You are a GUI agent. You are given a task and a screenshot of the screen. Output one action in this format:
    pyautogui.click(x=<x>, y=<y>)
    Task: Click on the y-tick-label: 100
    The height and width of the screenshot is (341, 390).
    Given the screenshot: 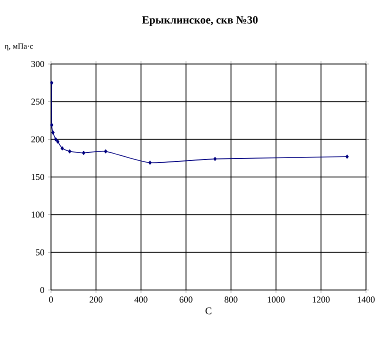 What is the action you would take?
    pyautogui.click(x=38, y=215)
    